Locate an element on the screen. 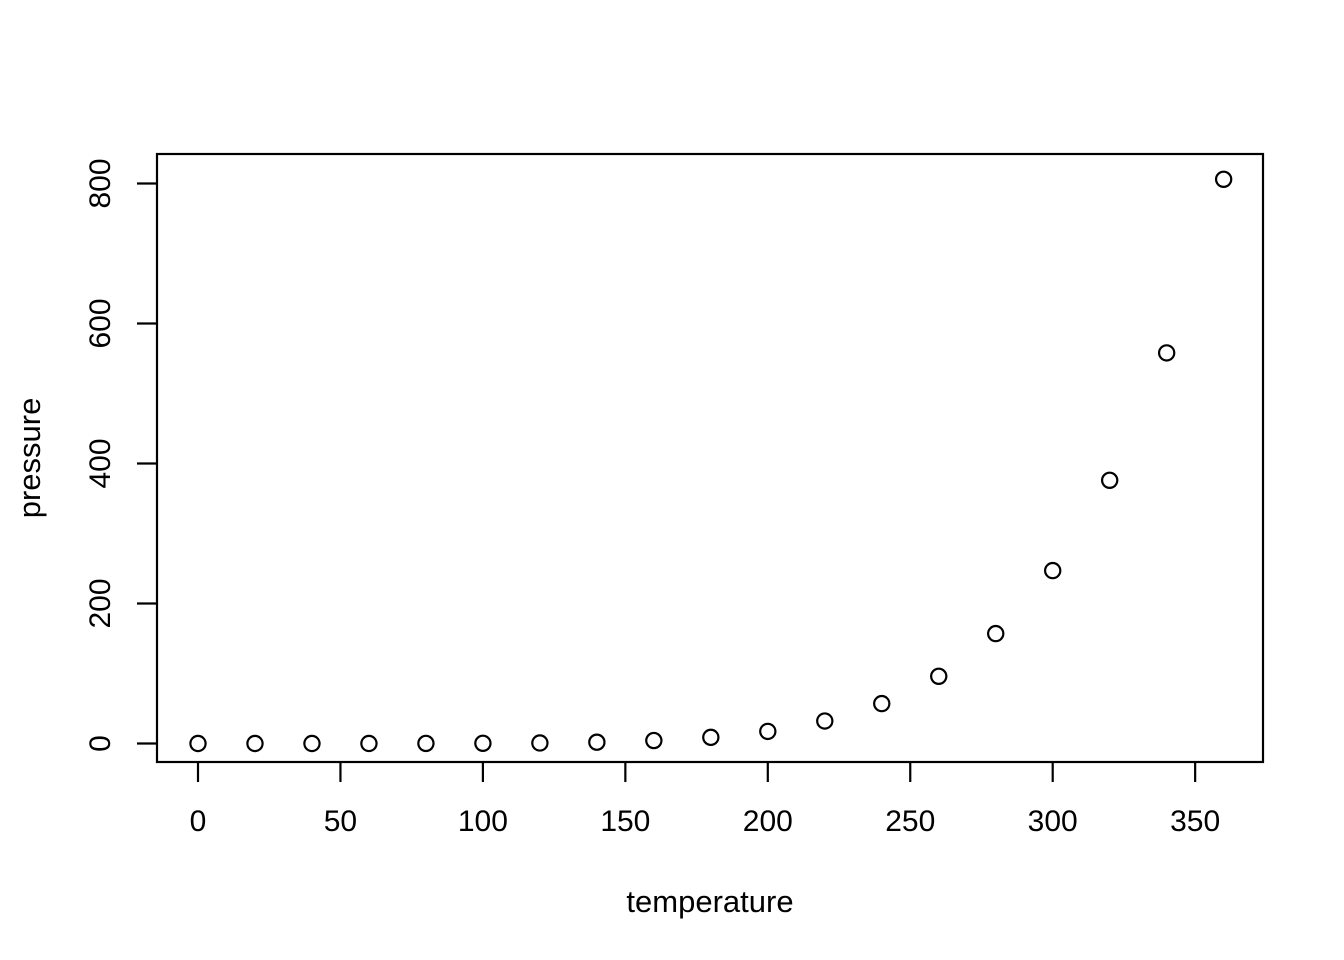  y-tick-label: 800 is located at coordinates (100, 183).